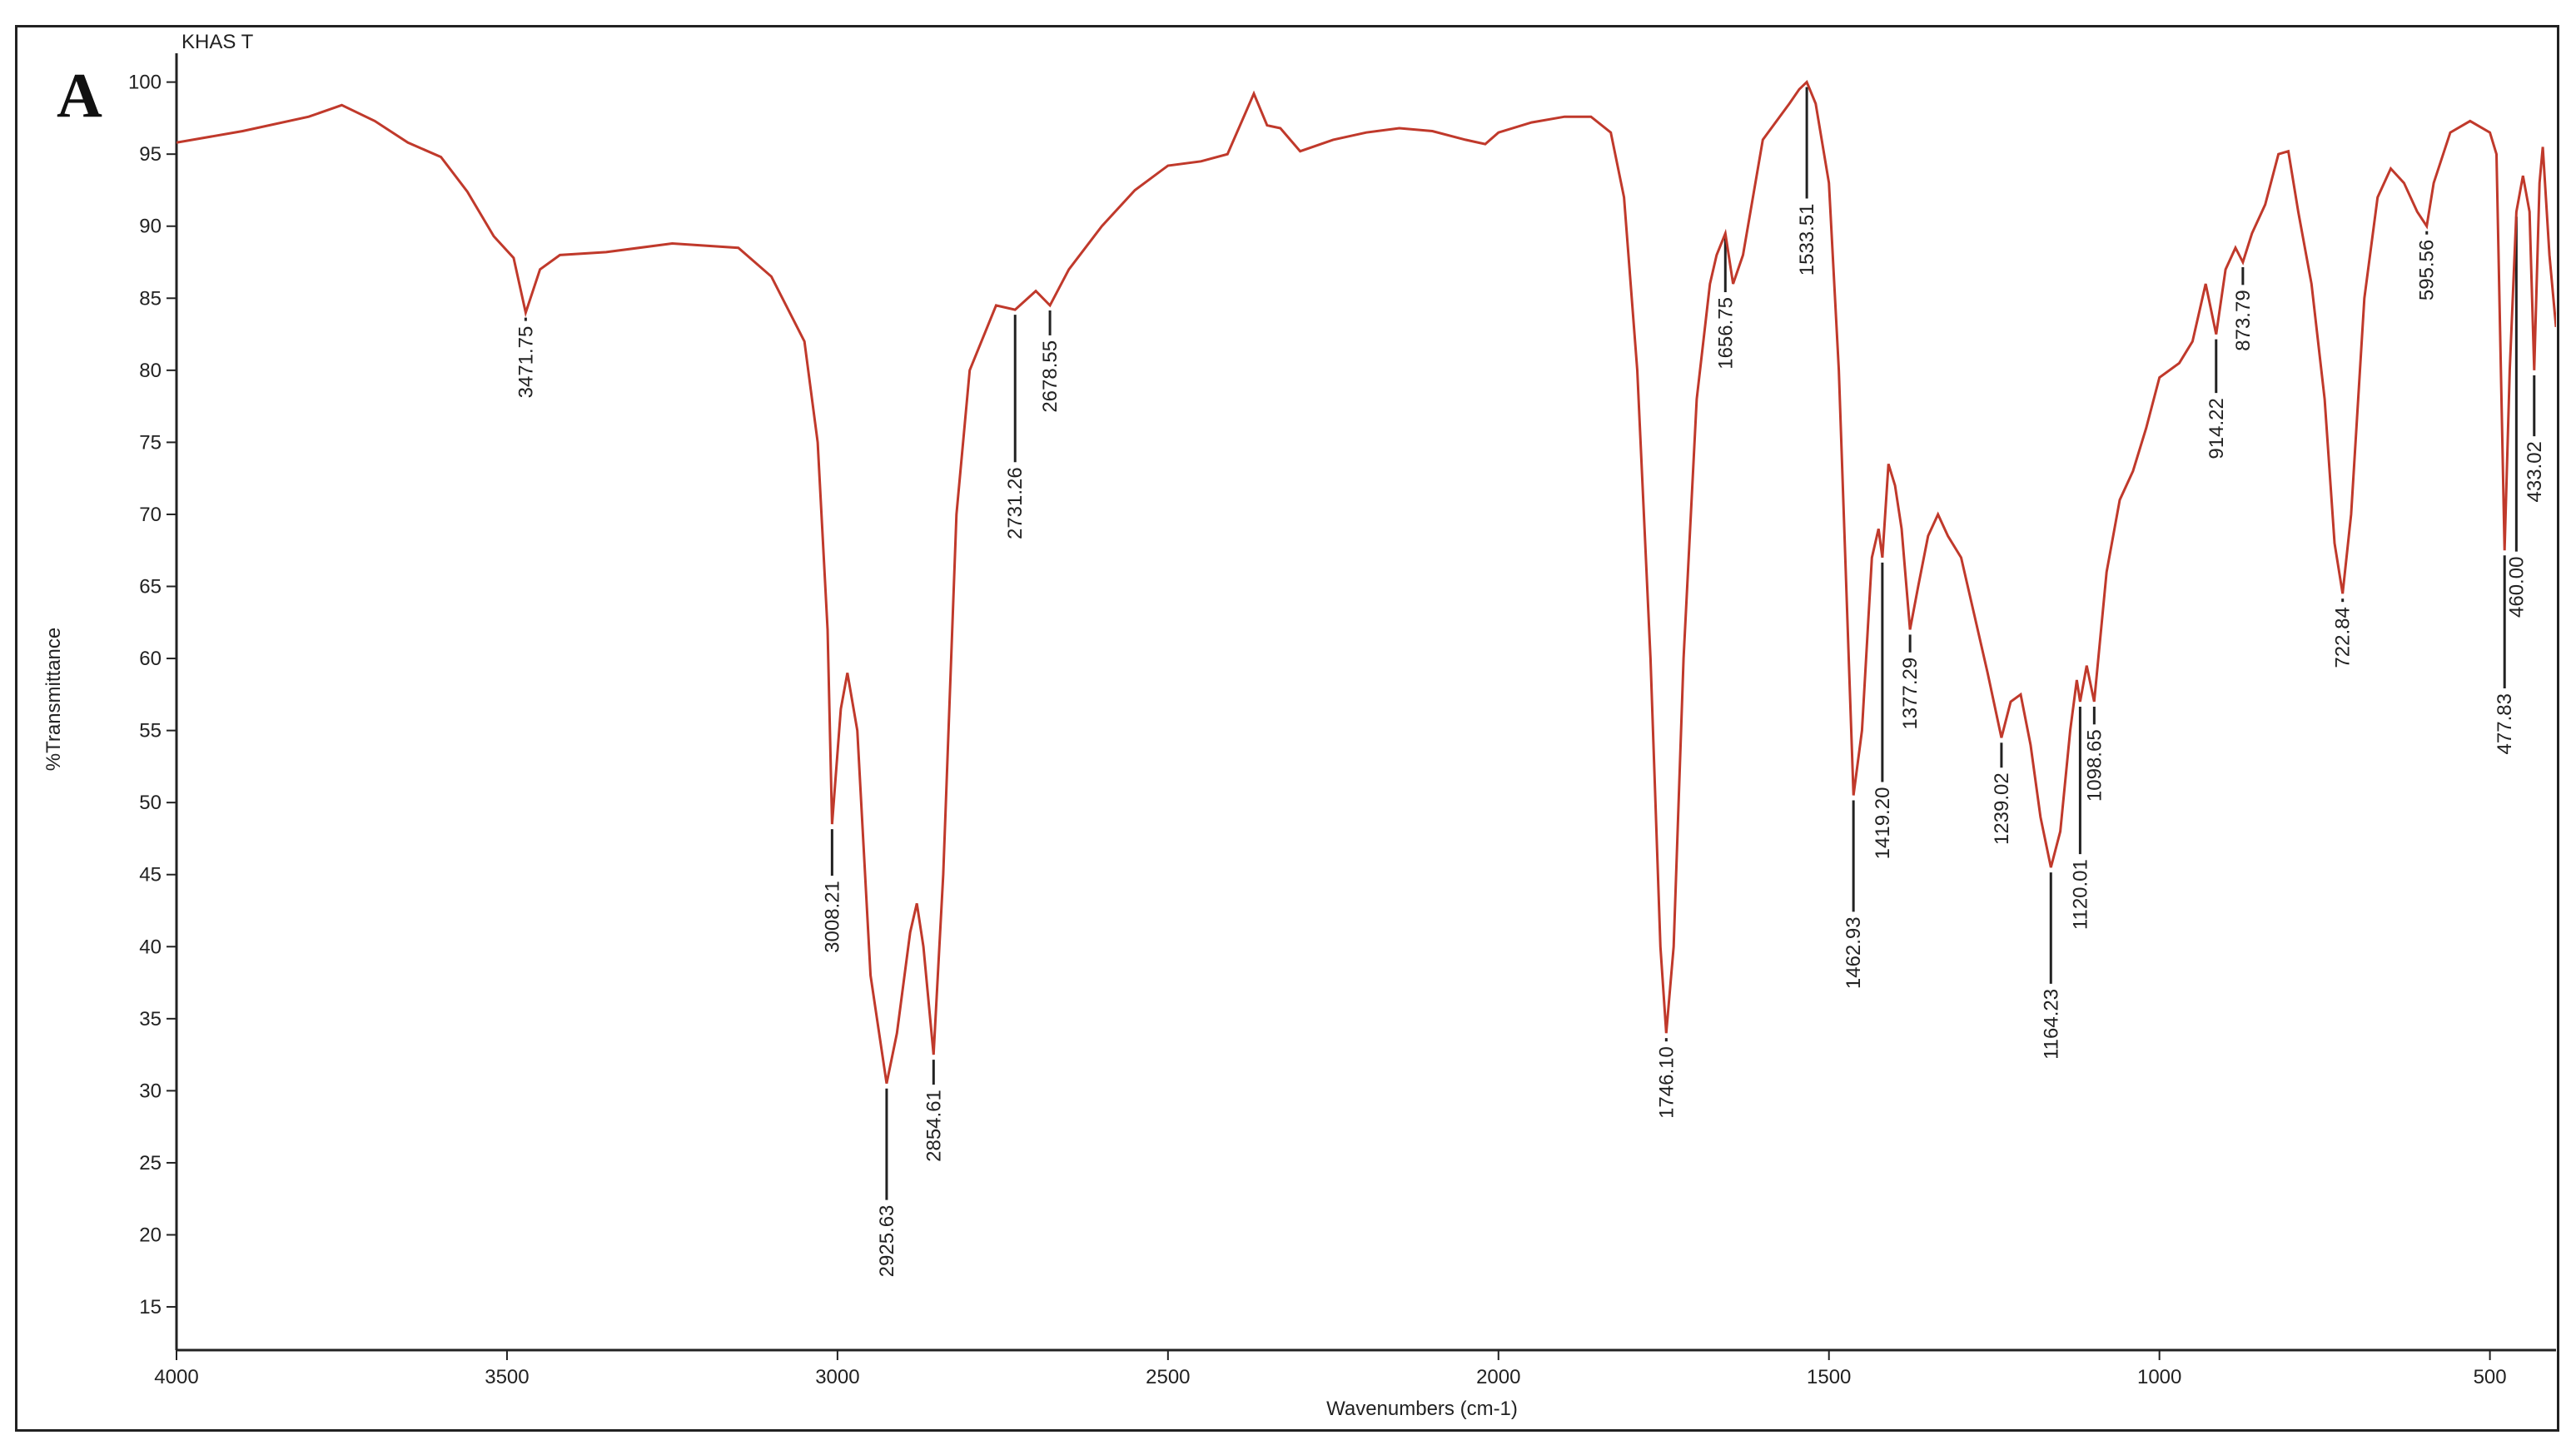 Image resolution: width=2576 pixels, height=1450 pixels. I want to click on y-tick-label: 20, so click(150, 1236).